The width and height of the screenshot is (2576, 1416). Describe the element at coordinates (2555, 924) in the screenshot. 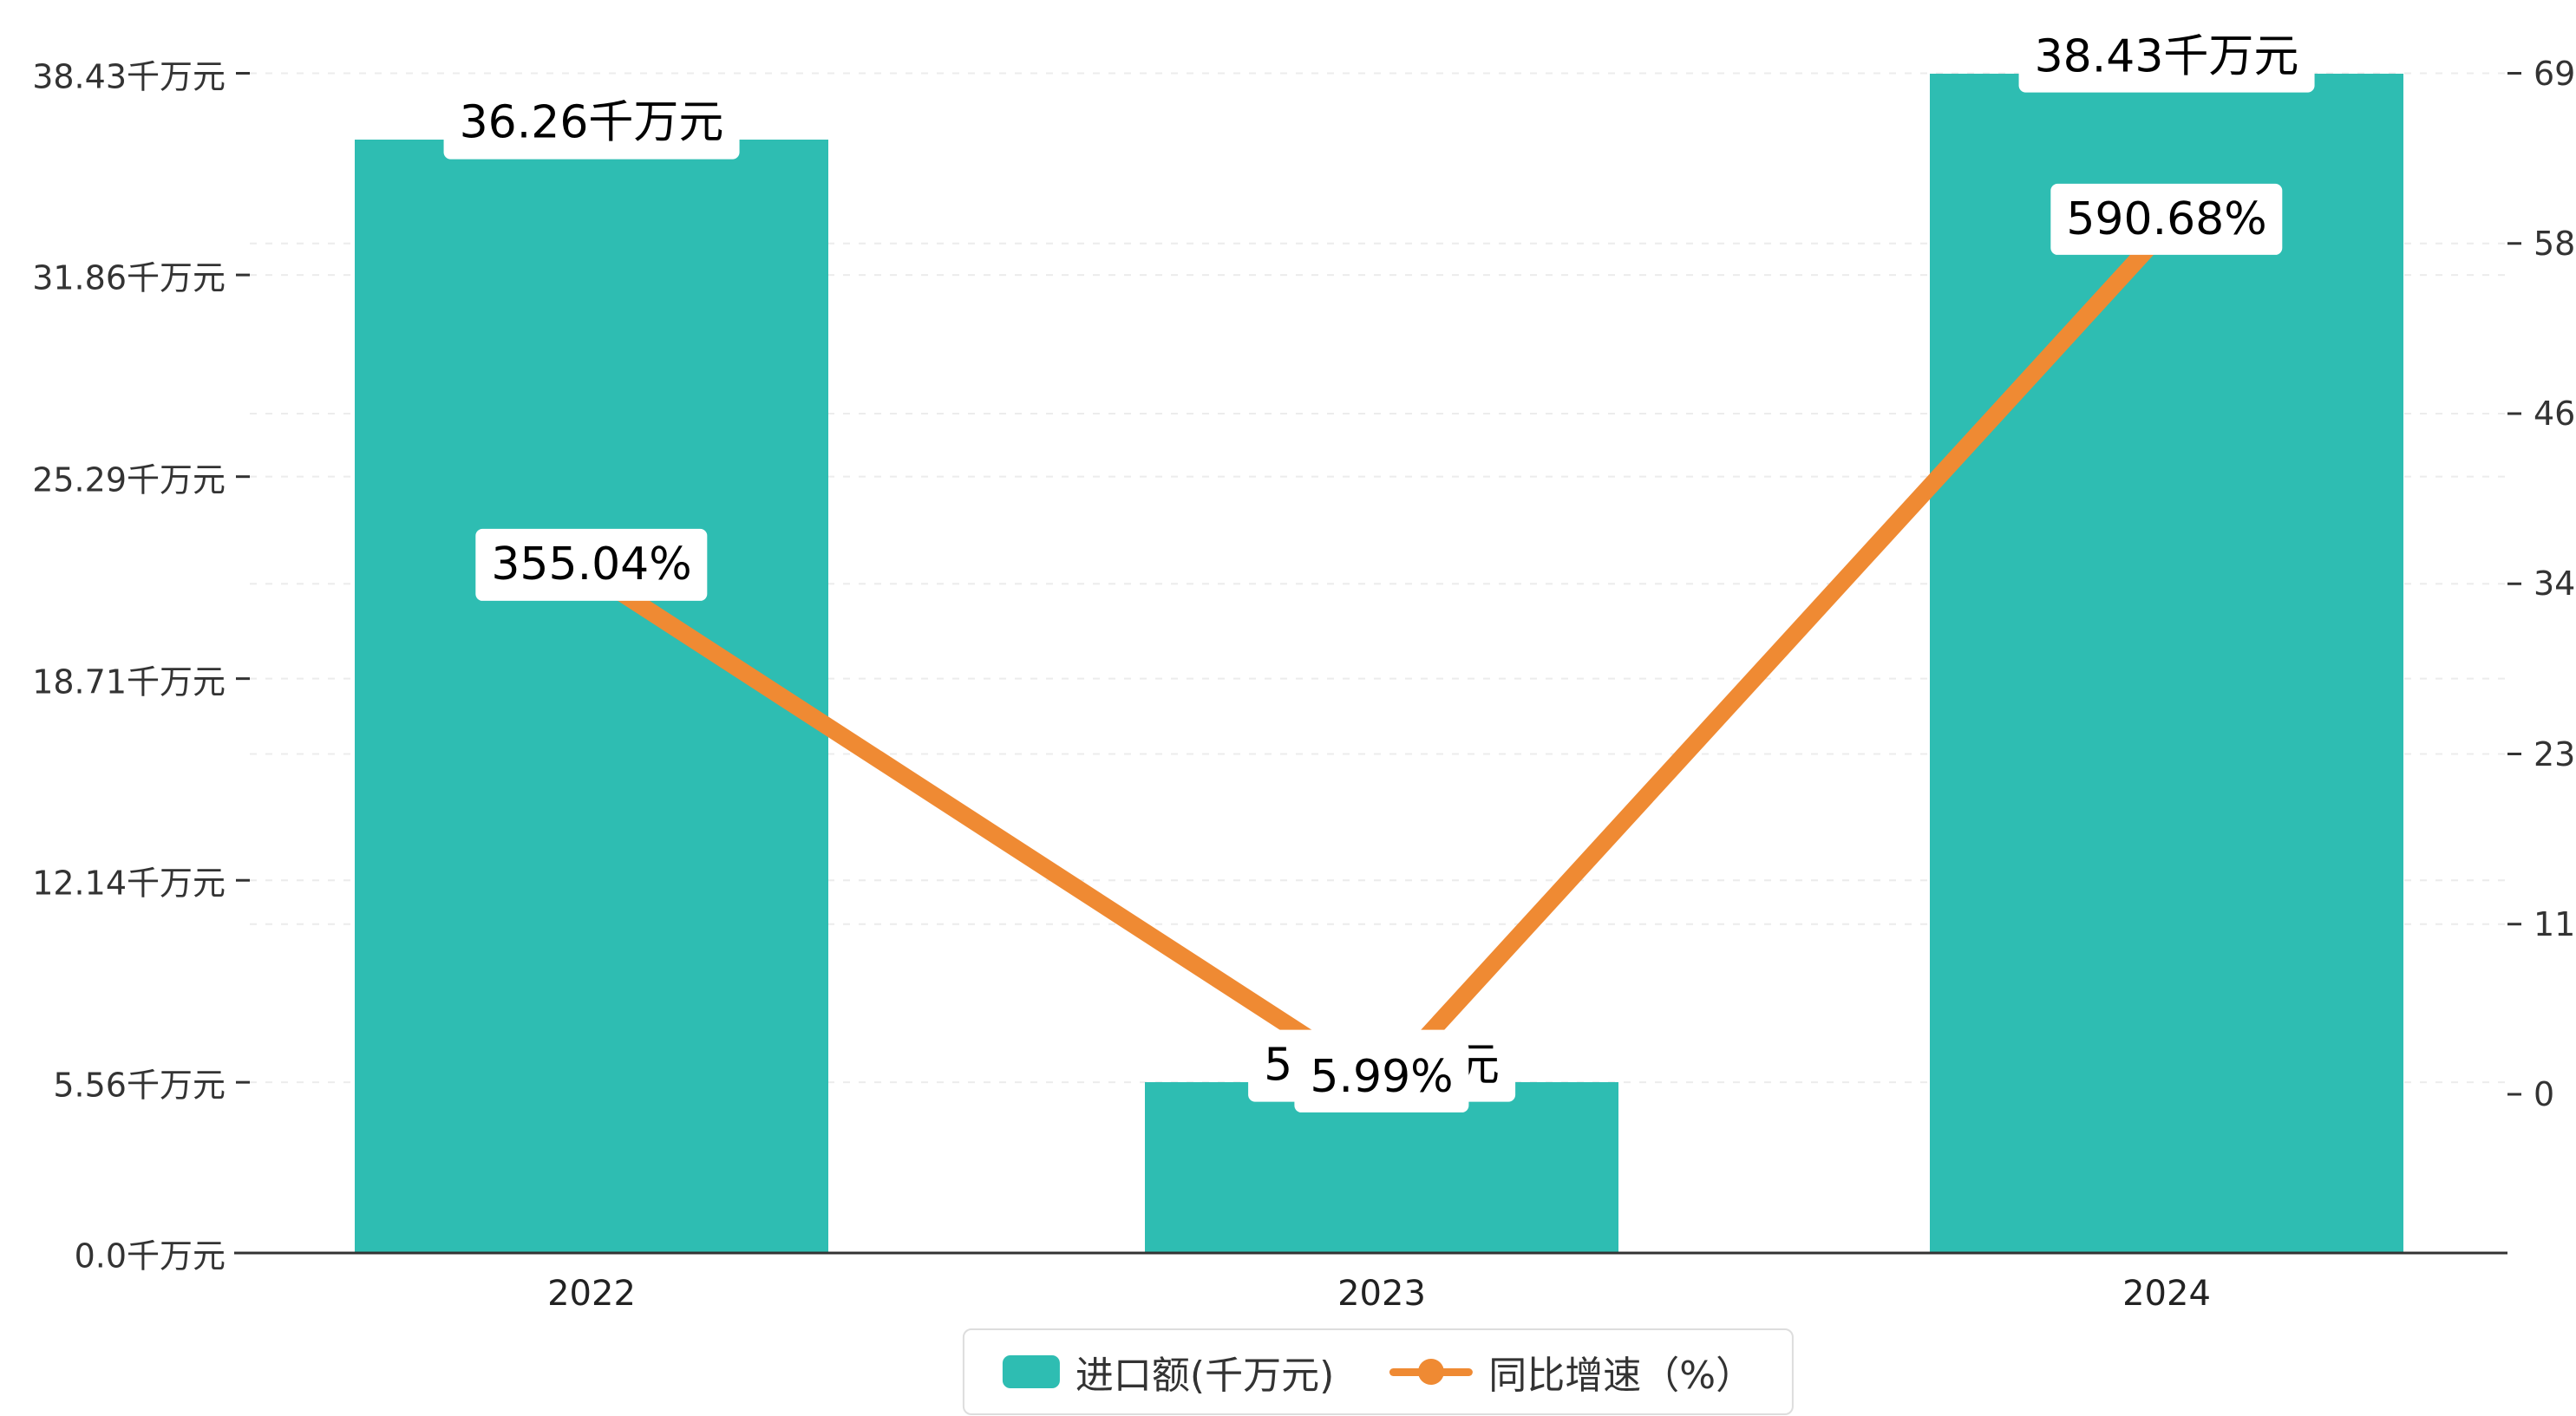

I see `right-axis-tick-label: 116` at that location.